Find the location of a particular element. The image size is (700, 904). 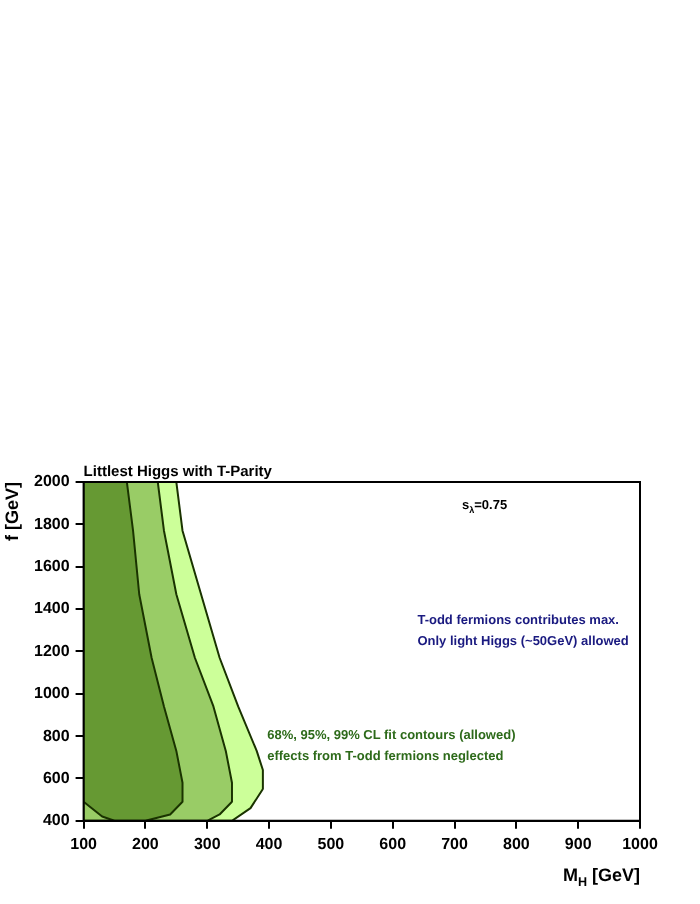

x-tick-label: 1000 is located at coordinates (640, 843).